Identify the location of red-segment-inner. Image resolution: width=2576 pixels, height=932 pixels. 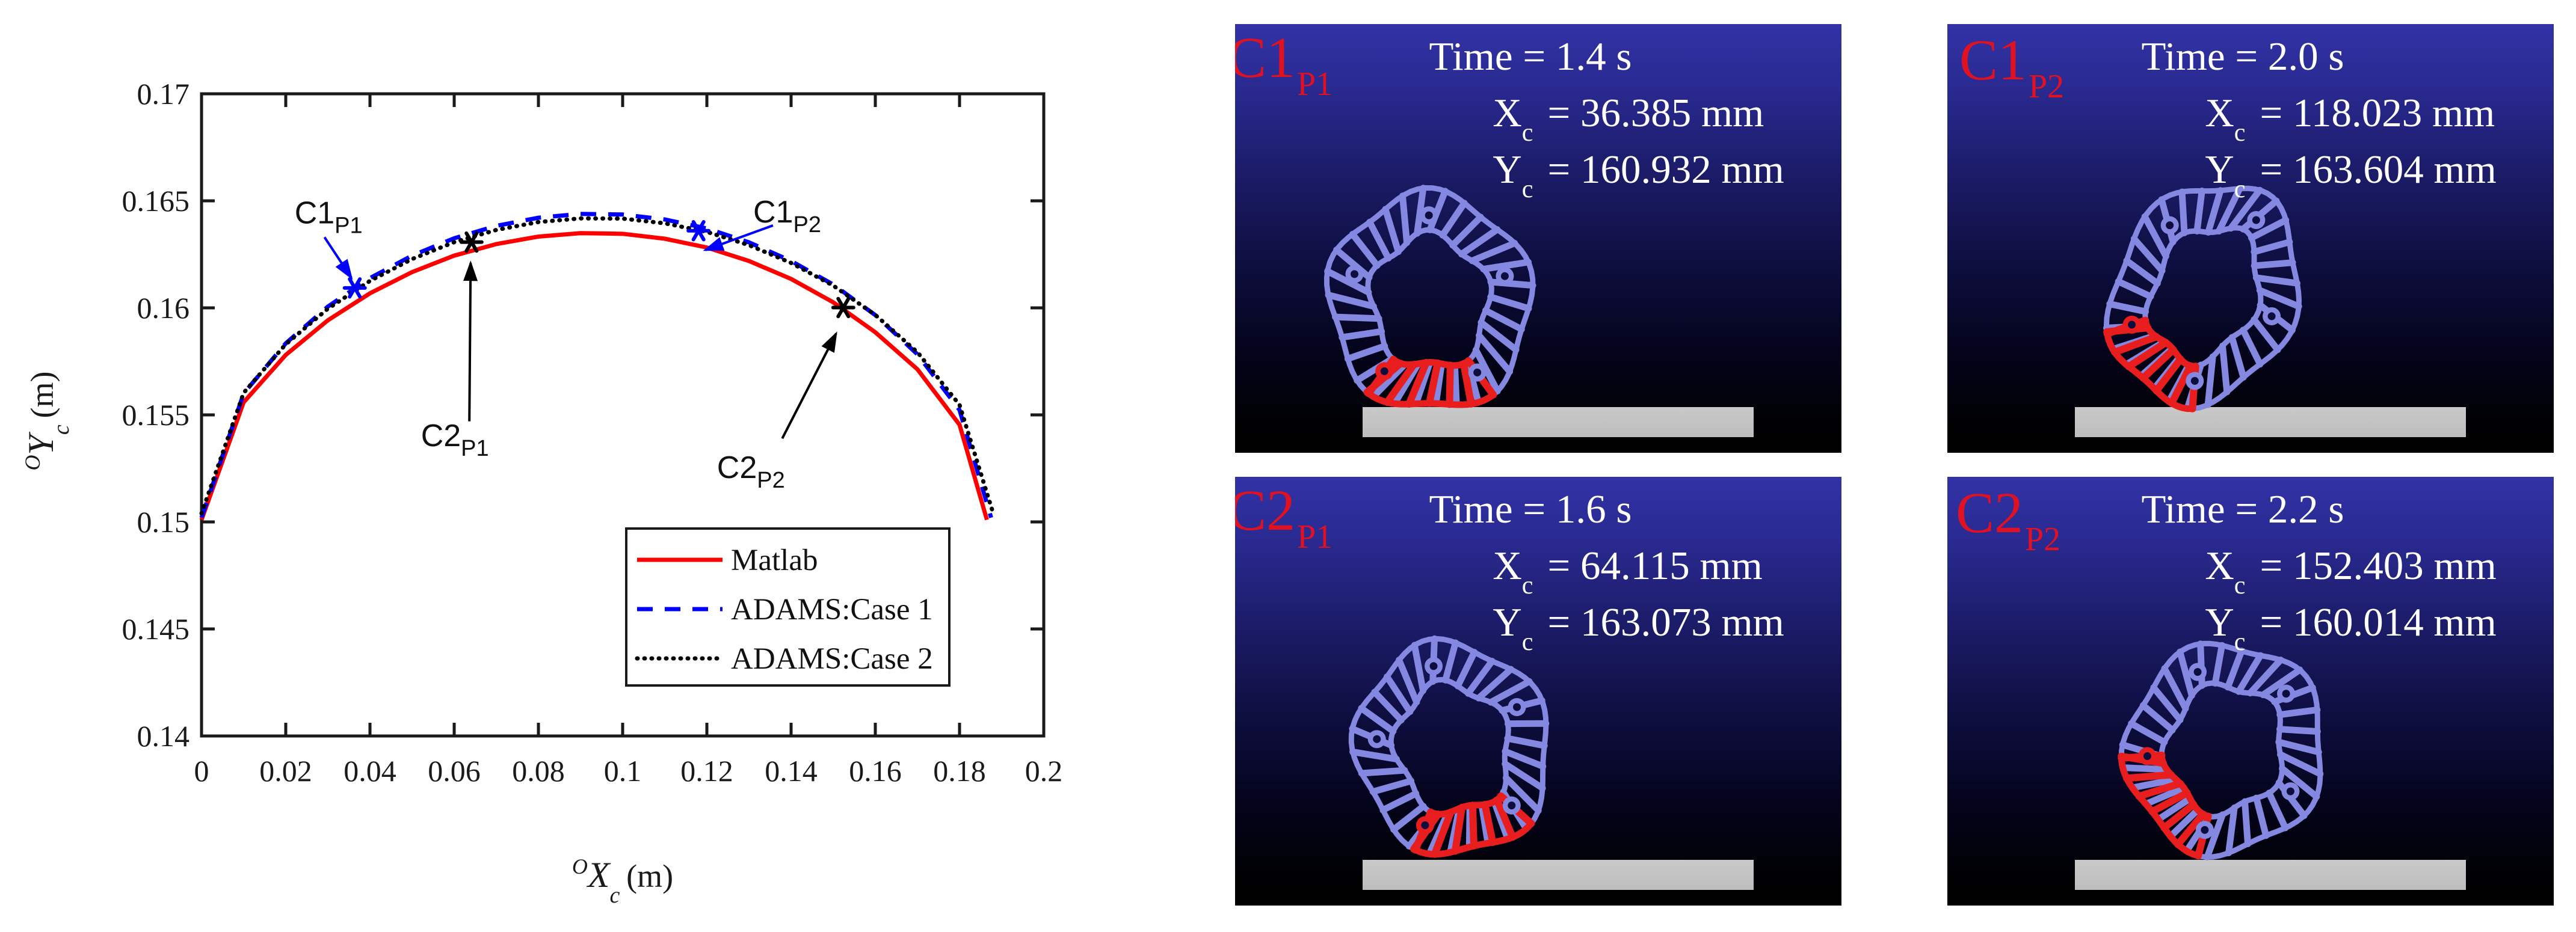
(2170, 343).